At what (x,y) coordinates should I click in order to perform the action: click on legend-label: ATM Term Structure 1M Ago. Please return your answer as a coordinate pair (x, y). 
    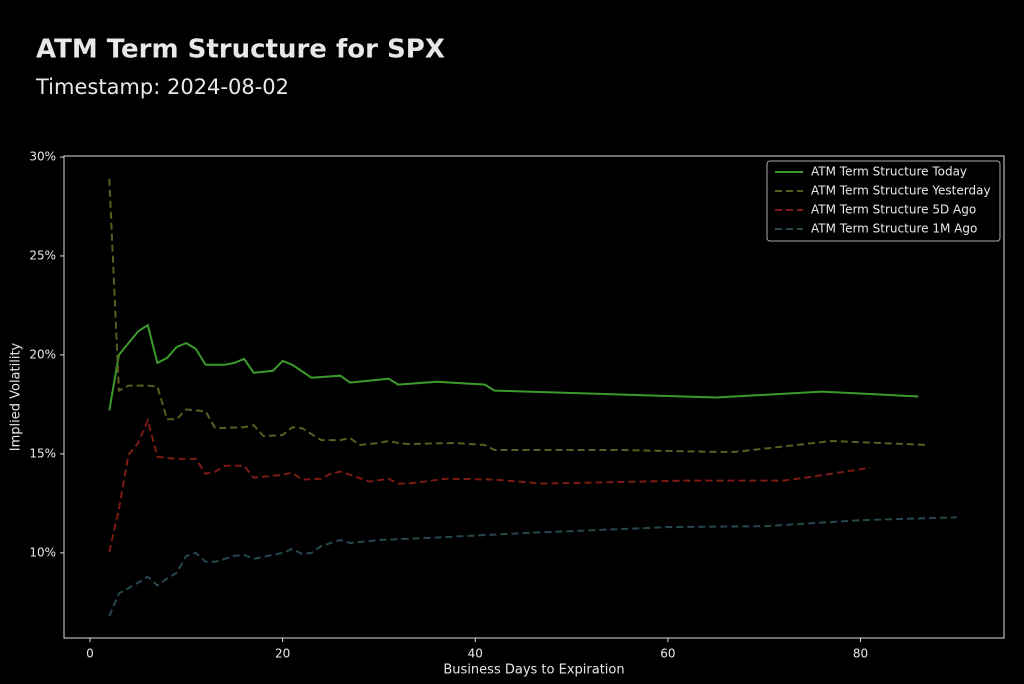
    Looking at the image, I should click on (894, 229).